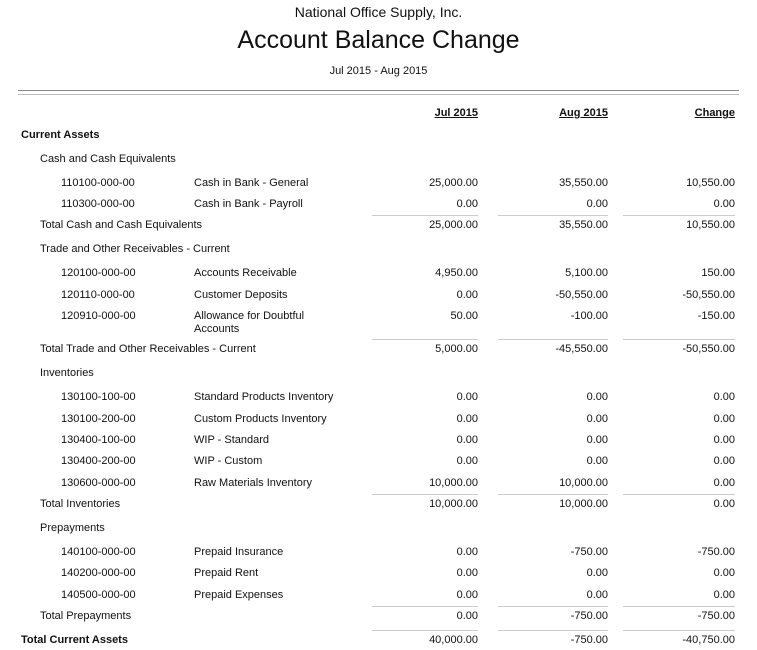  I want to click on header-divider-secondary, so click(378, 94).